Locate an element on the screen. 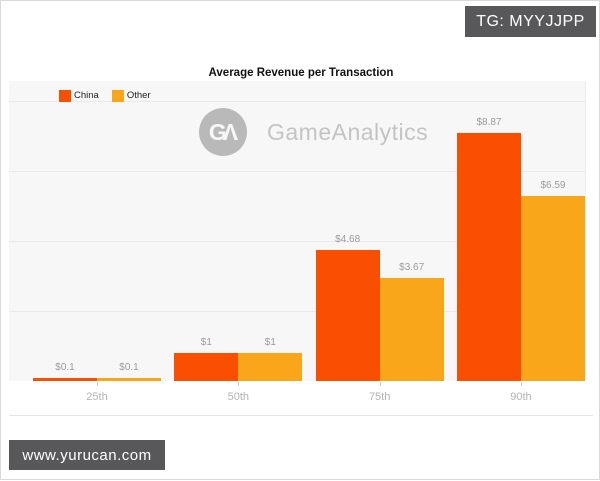  bar-value-label-90th-other: $6.59 is located at coordinates (553, 186).